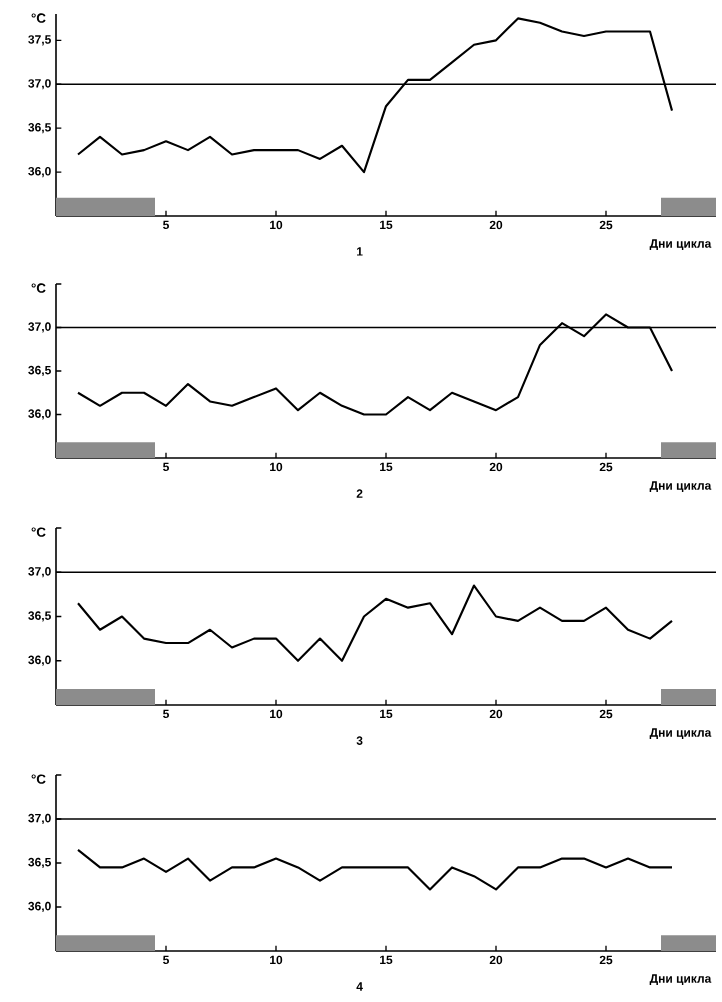  I want to click on text: 3, so click(359, 740).